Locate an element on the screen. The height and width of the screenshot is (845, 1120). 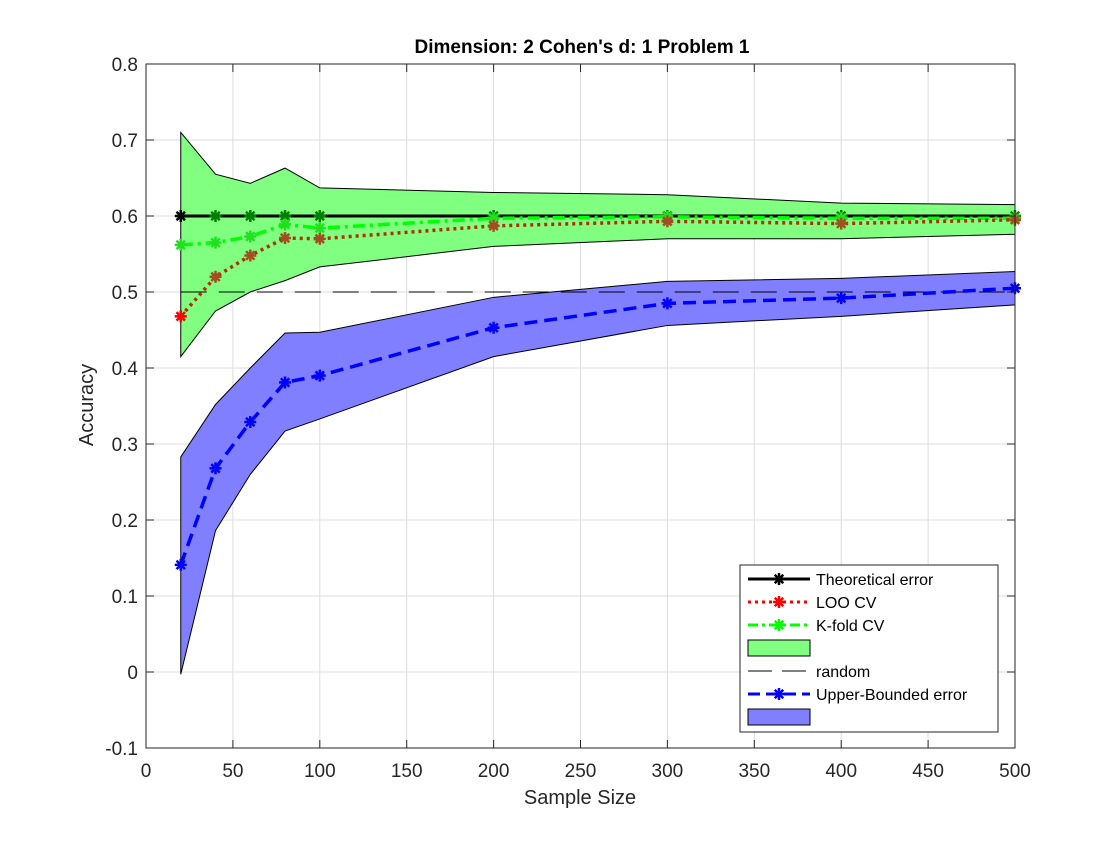
y-tick-label: 0 is located at coordinates (132, 673).